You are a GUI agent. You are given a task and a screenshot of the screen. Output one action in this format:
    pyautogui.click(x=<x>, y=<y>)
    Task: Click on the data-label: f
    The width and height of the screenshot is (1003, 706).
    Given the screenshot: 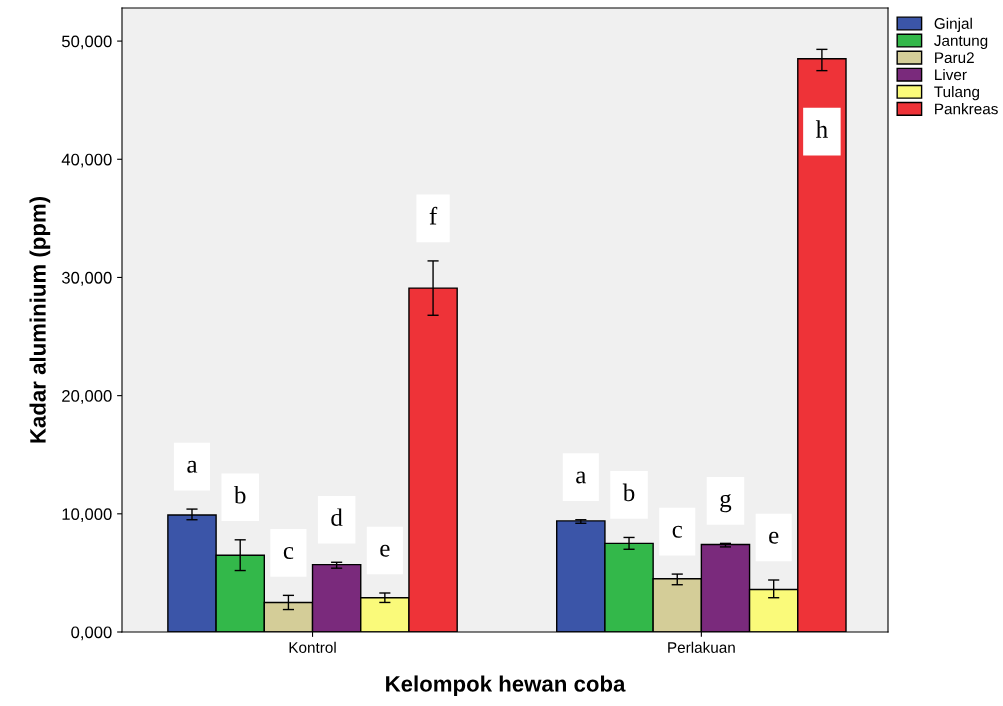 What is the action you would take?
    pyautogui.click(x=433, y=215)
    